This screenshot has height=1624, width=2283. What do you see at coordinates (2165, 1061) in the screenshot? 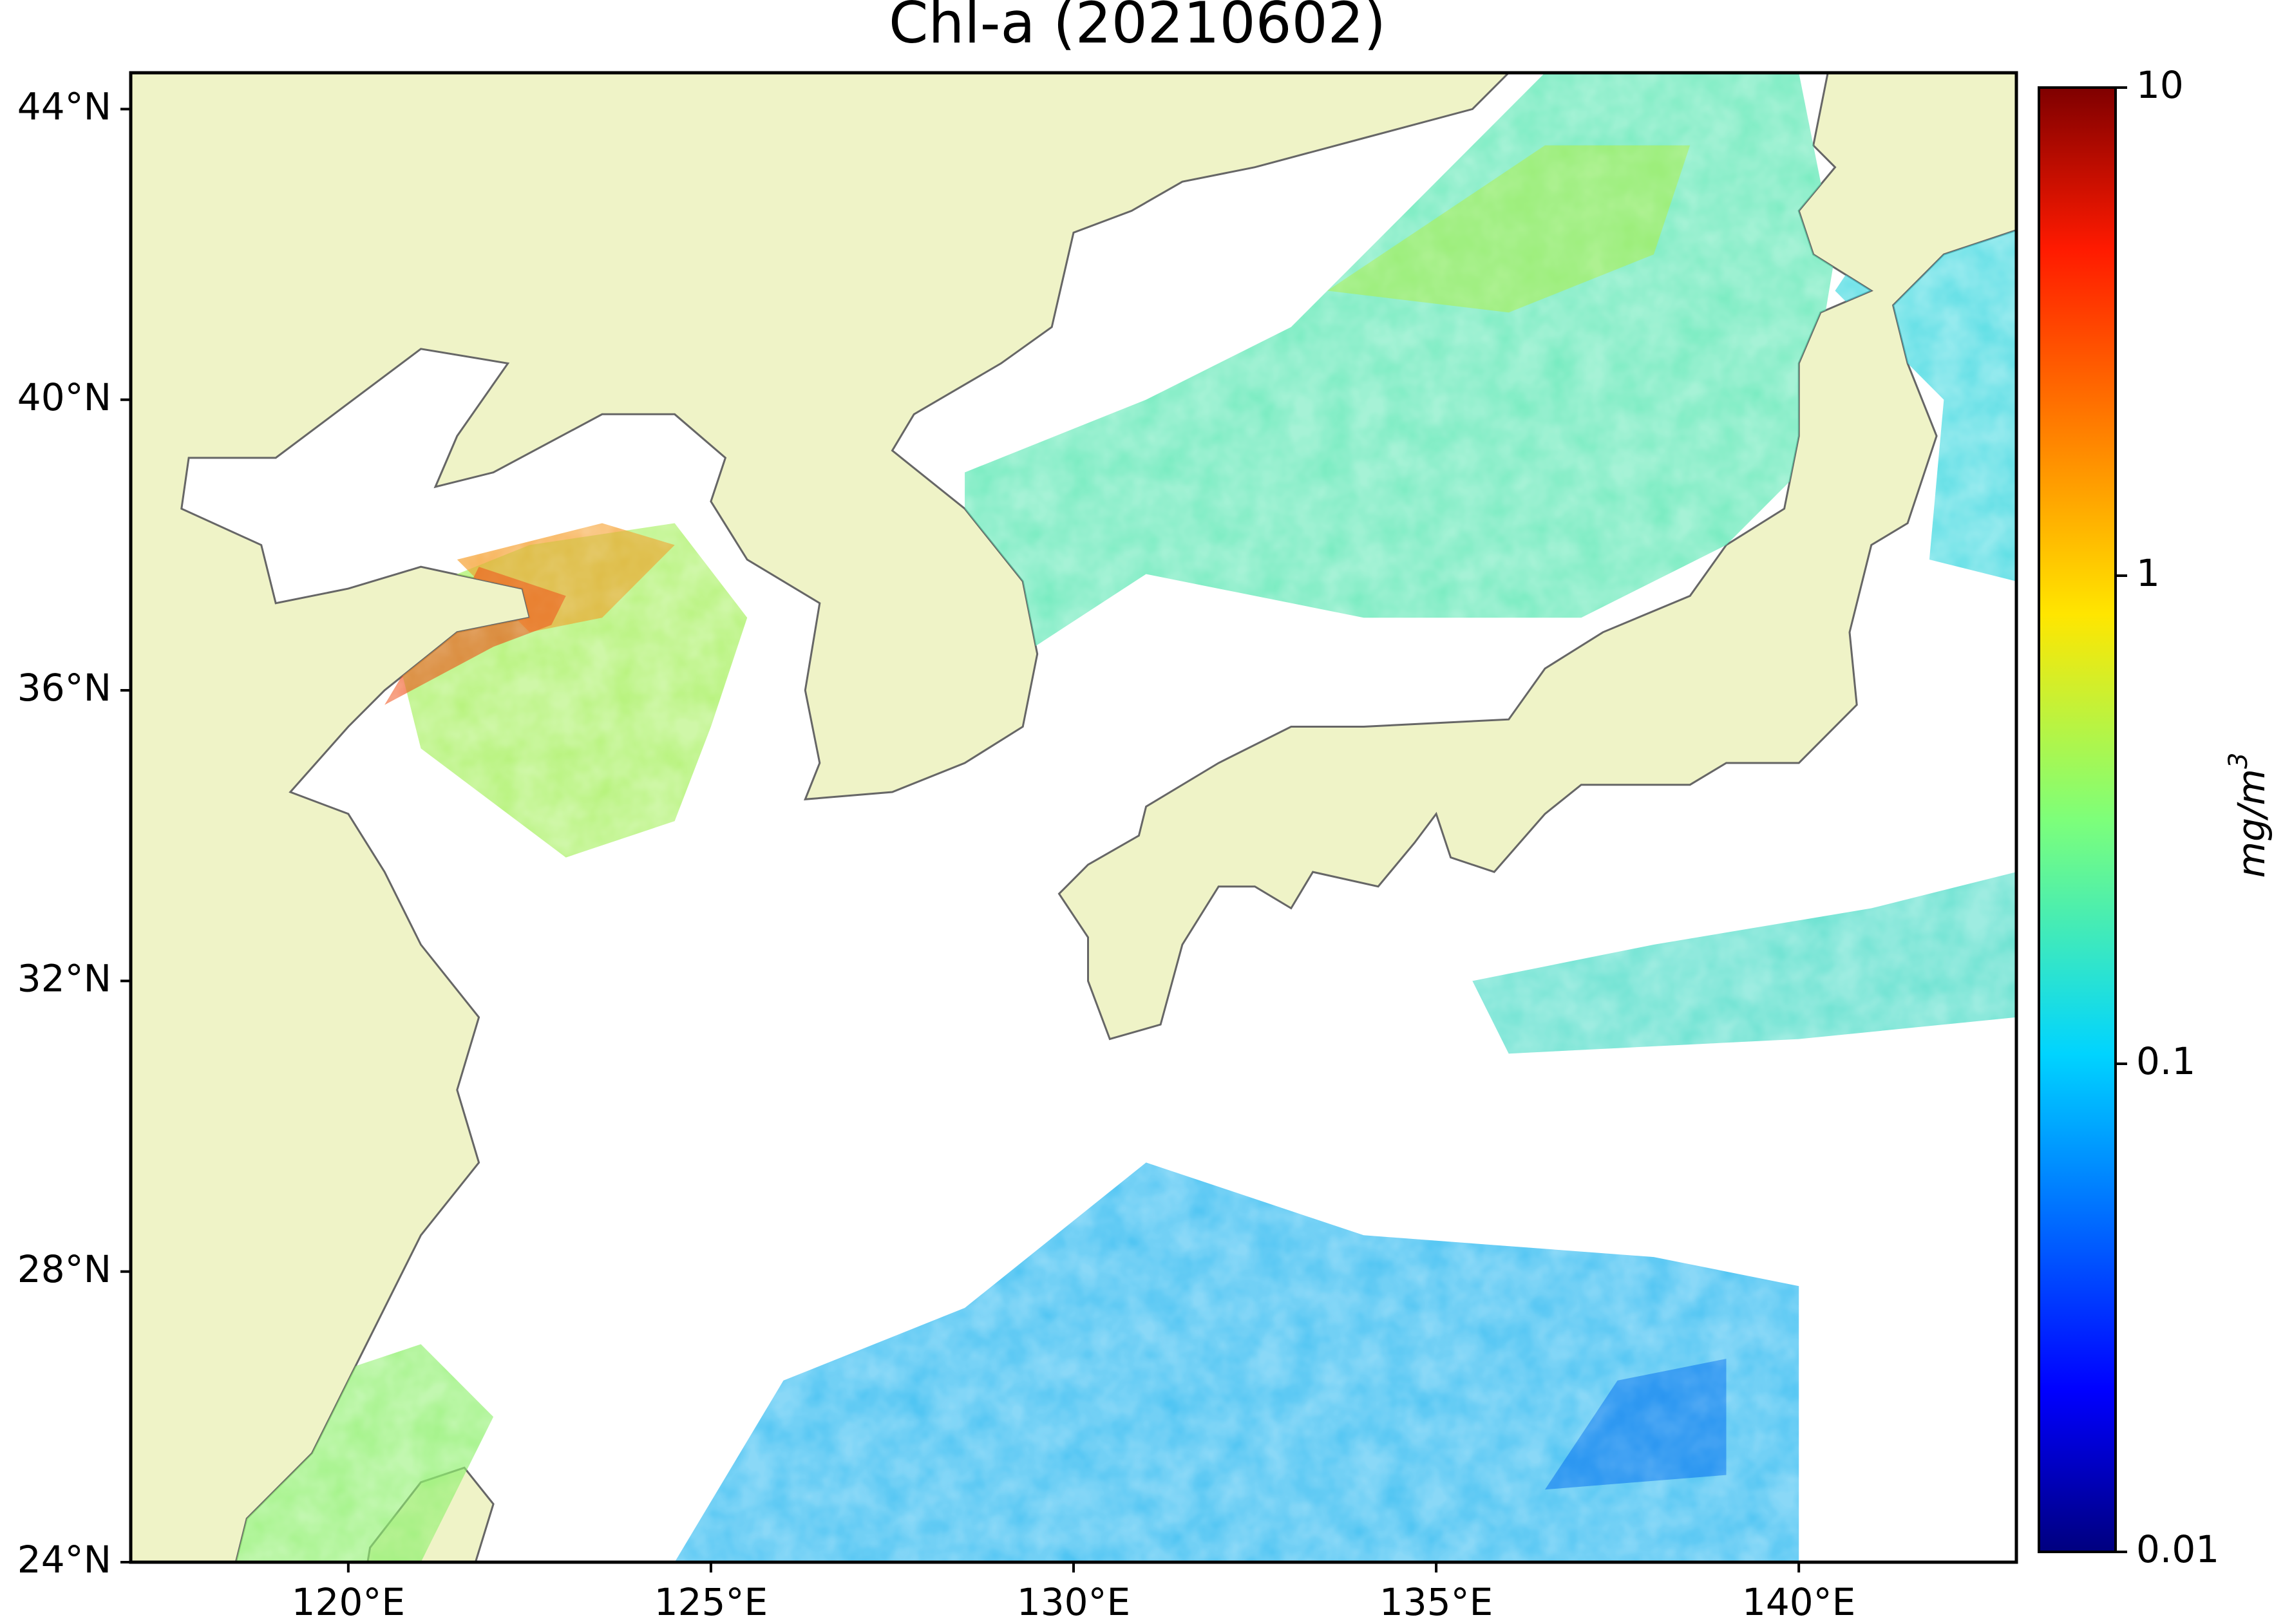
I see `colorbar-tick-label: 0.1` at bounding box center [2165, 1061].